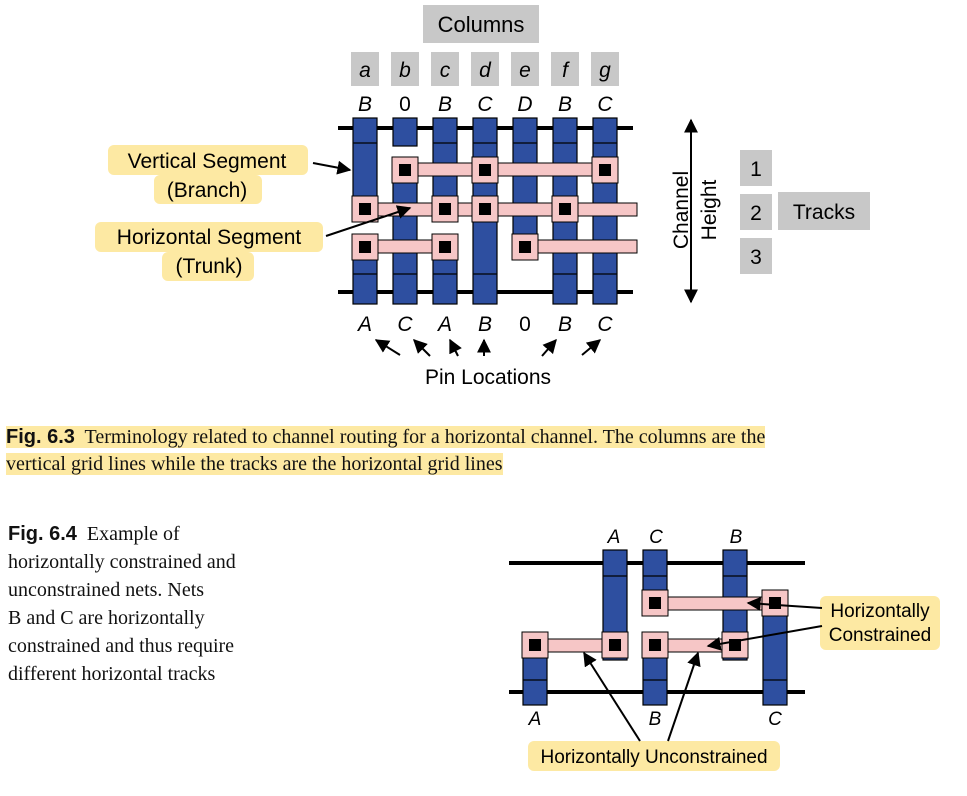  What do you see at coordinates (122, 562) in the screenshot?
I see `fig64-caption-line: horizontally constrained and` at bounding box center [122, 562].